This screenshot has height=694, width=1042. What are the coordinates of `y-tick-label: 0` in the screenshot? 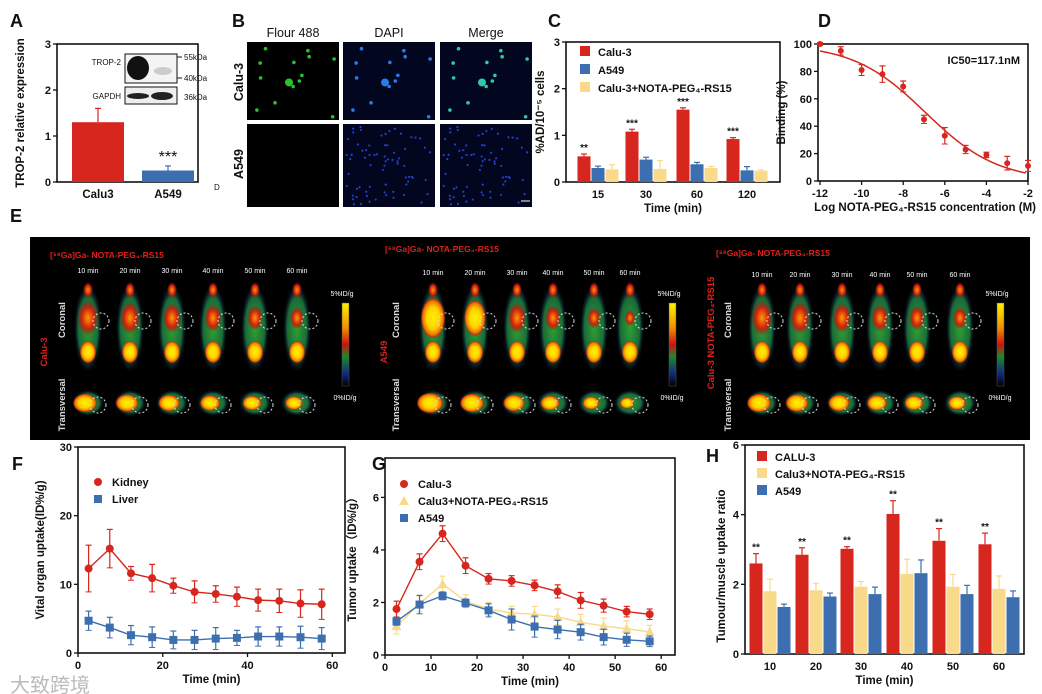 It's located at (736, 655).